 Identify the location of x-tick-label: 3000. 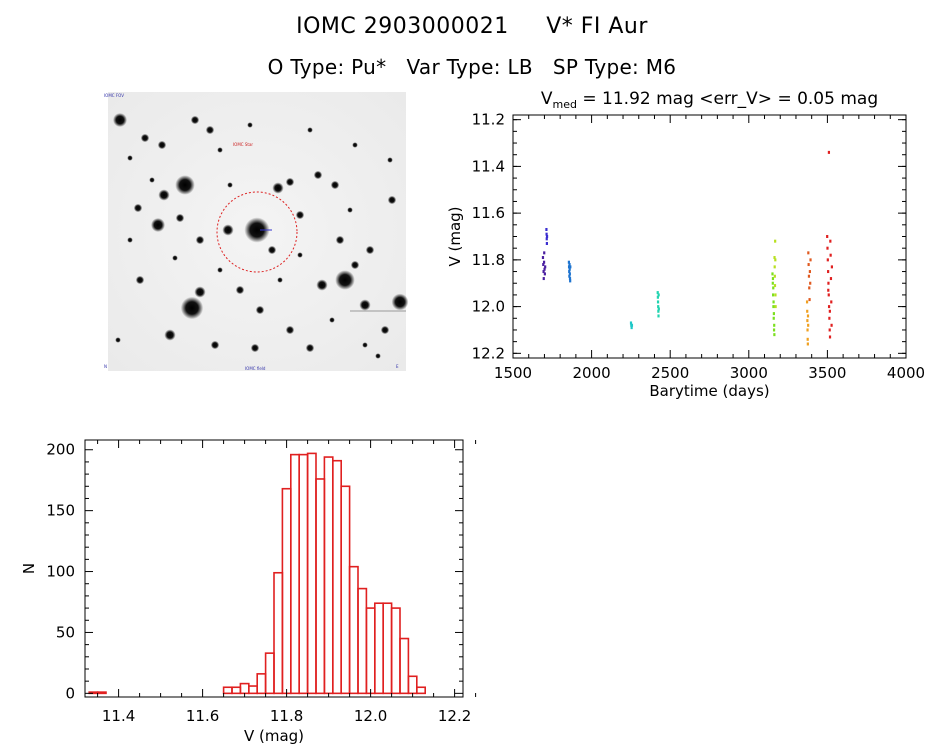
(749, 373).